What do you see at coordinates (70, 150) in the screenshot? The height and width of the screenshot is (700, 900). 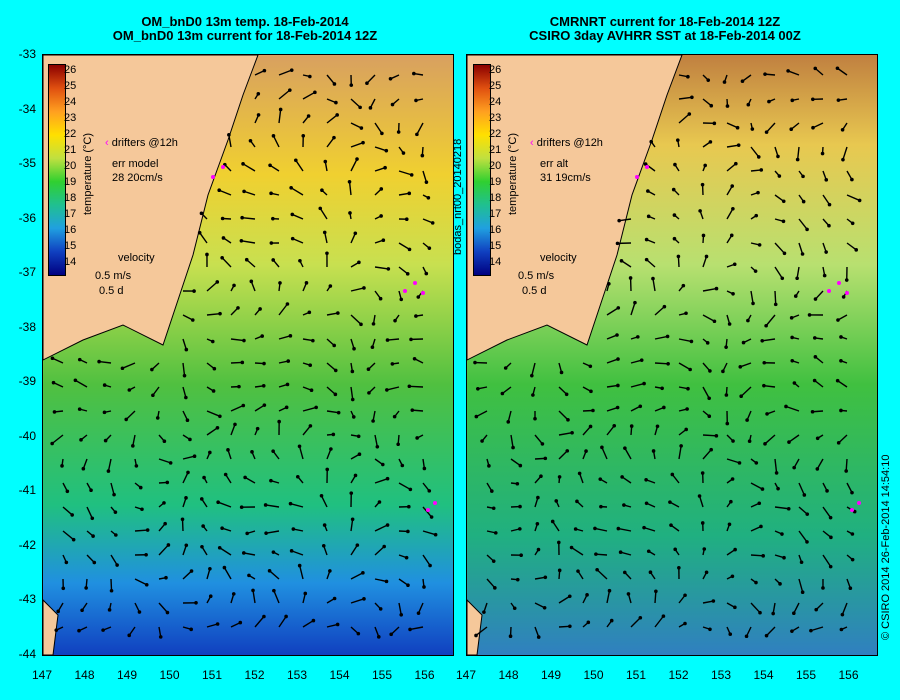 I see `colorbar-tick-label: 21` at bounding box center [70, 150].